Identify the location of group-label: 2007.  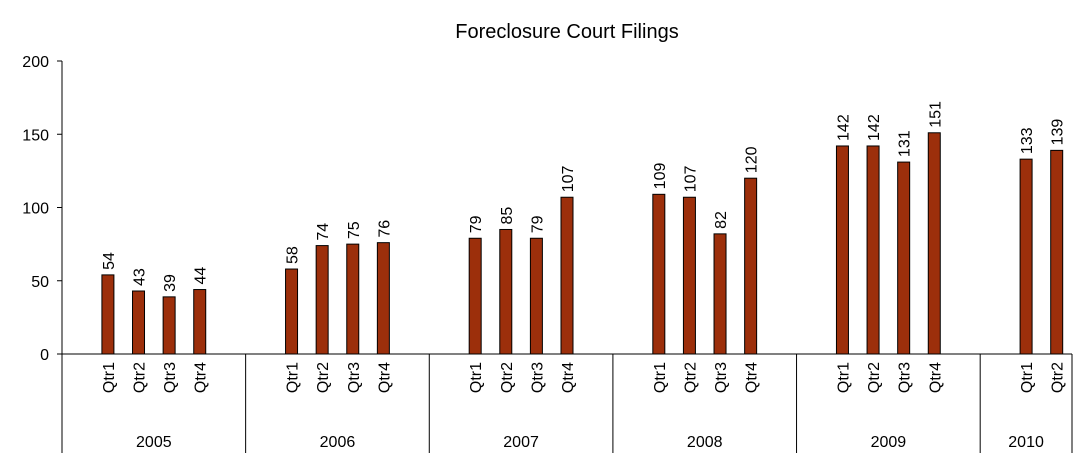
(521, 442).